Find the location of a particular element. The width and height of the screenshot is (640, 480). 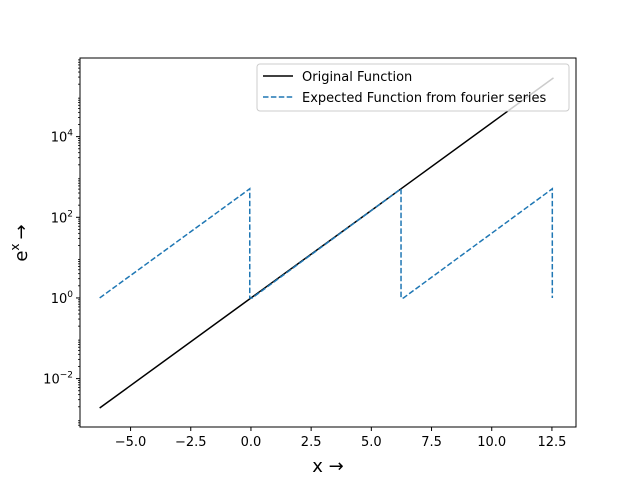

legend-box is located at coordinates (413, 87).